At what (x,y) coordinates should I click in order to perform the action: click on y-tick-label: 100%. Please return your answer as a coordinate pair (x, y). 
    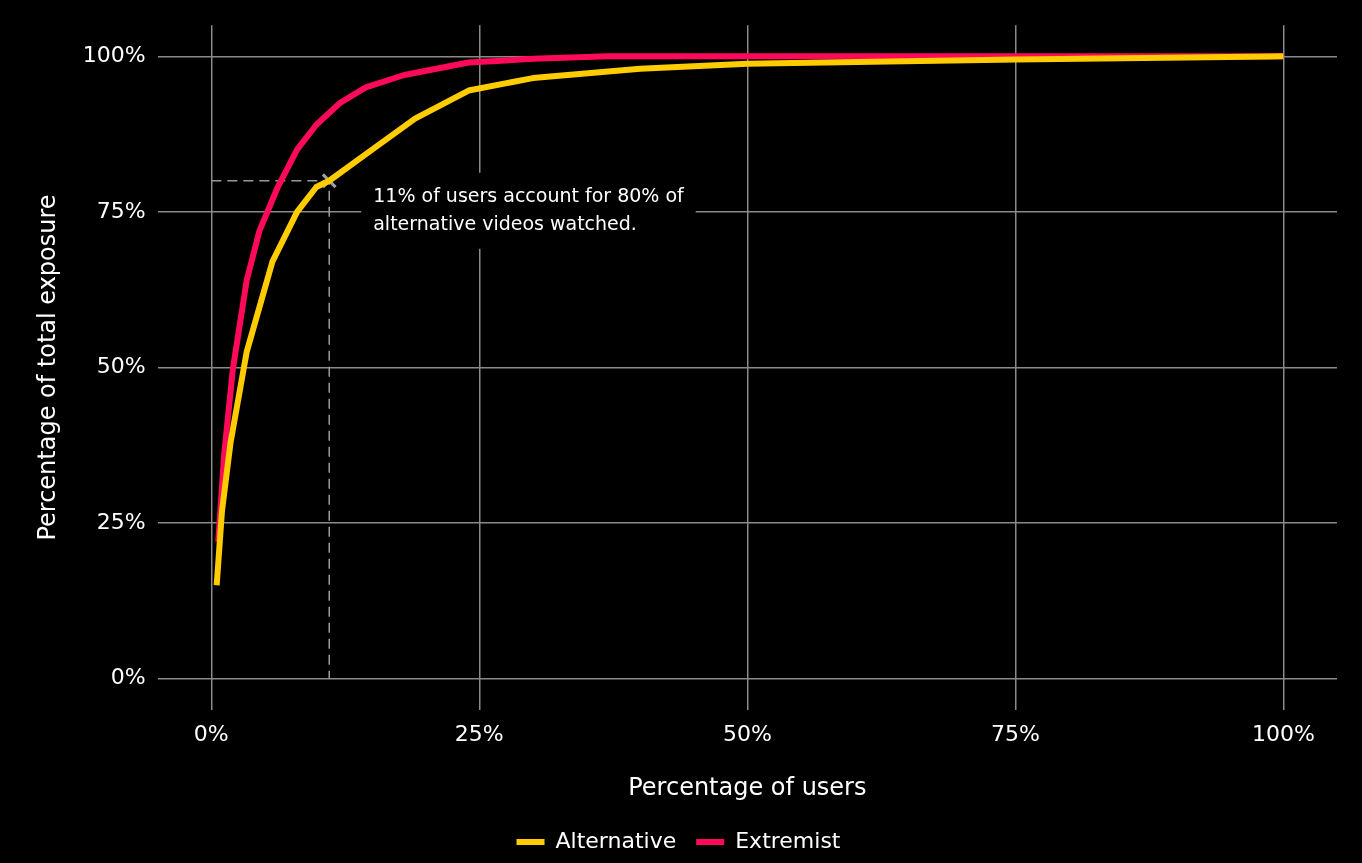
    Looking at the image, I should click on (114, 55).